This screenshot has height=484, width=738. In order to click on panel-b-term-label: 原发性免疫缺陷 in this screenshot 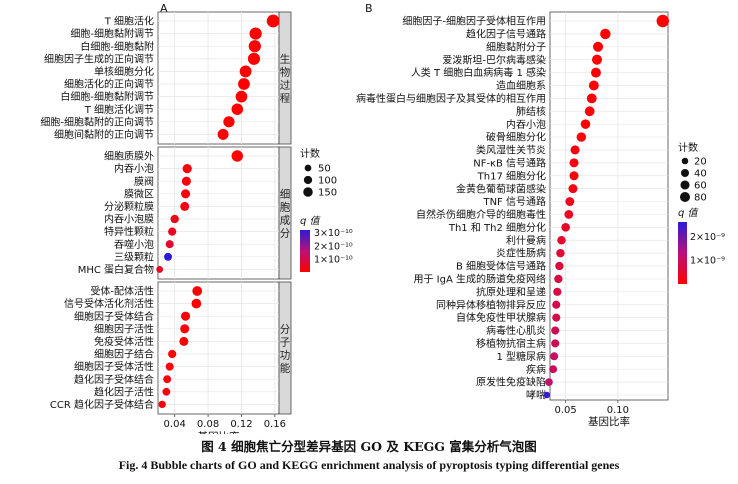, I will do `click(511, 382)`.